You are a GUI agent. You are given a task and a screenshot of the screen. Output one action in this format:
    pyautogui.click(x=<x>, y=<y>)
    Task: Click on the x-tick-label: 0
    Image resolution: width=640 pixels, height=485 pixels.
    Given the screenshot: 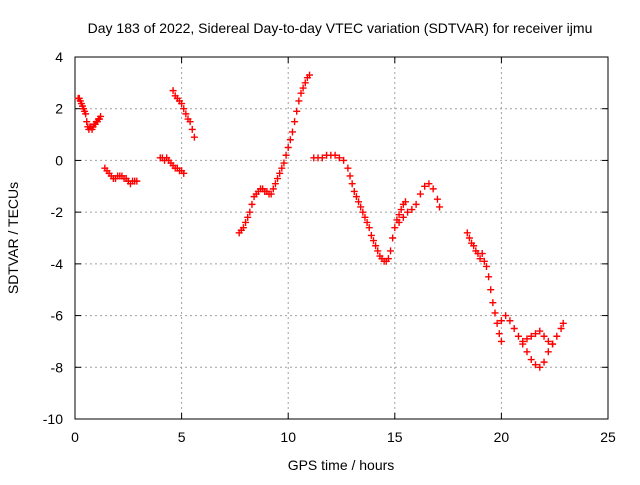 What is the action you would take?
    pyautogui.click(x=75, y=437)
    